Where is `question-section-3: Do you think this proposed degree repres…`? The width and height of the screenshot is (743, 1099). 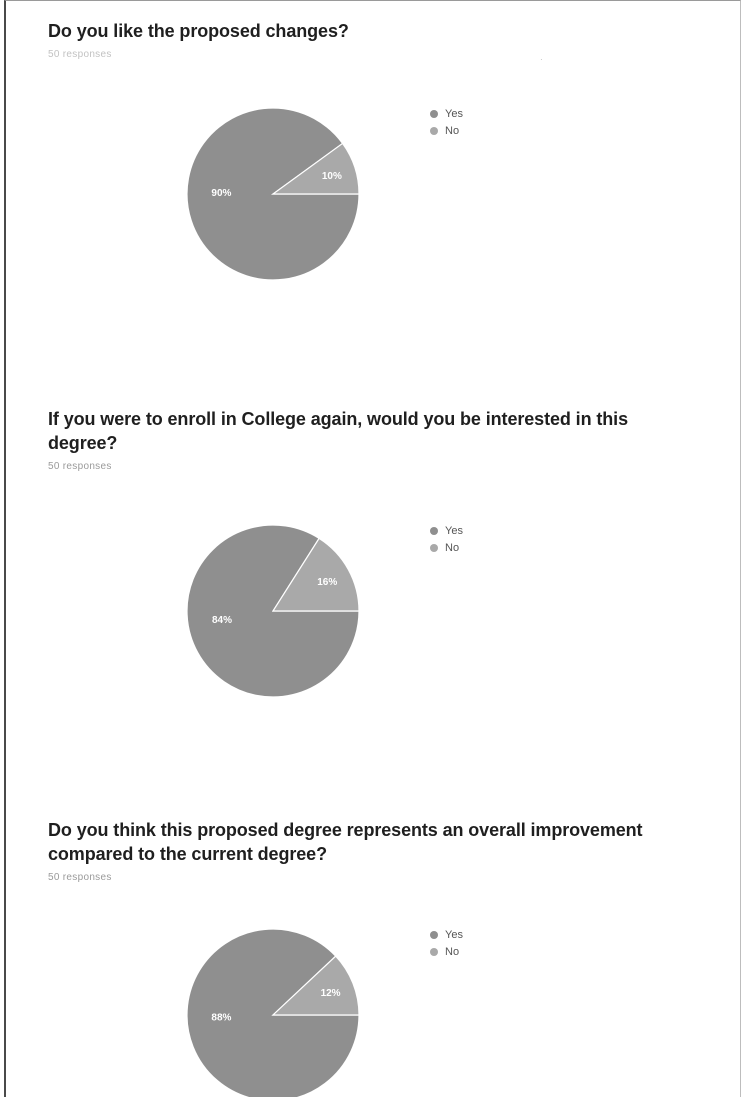
question-section-3: Do you think this proposed degree repres… is located at coordinates (373, 850).